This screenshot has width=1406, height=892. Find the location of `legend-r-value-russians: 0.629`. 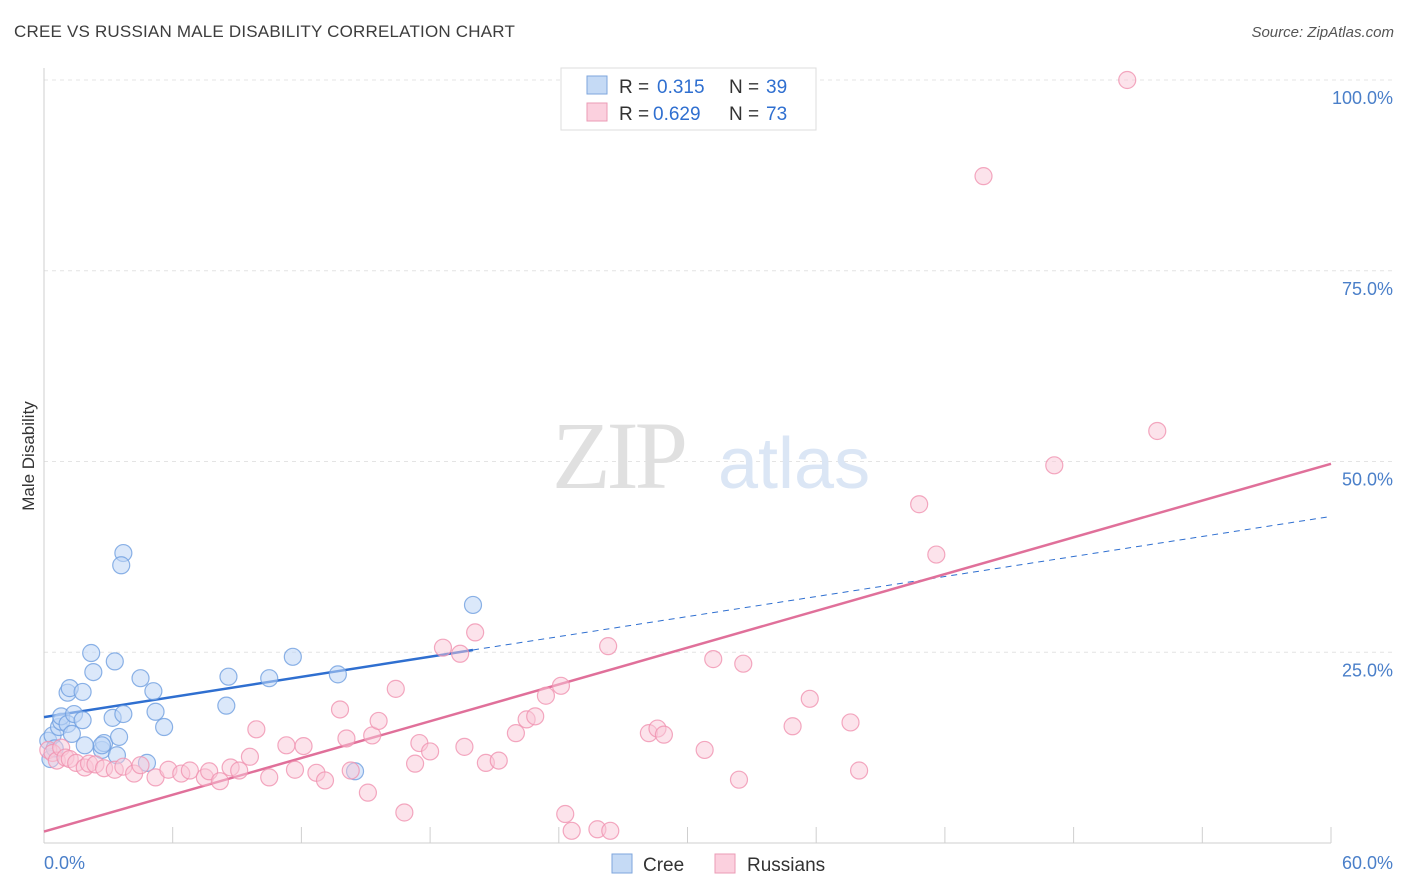

legend-r-value-russians: 0.629 is located at coordinates (677, 114).